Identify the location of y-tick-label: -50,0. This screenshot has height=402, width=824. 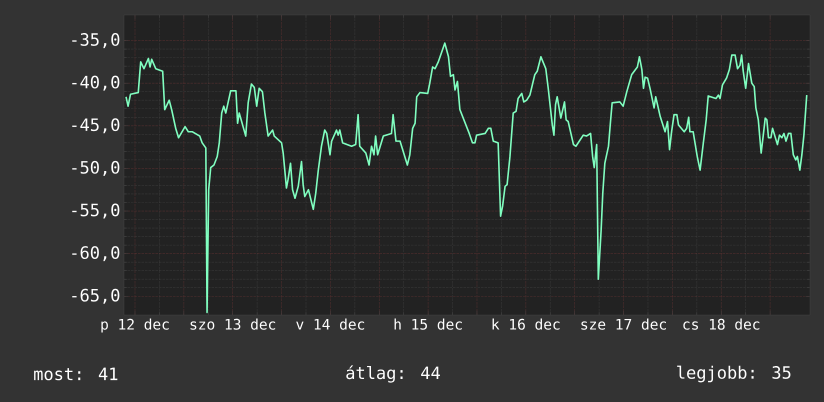
(96, 168).